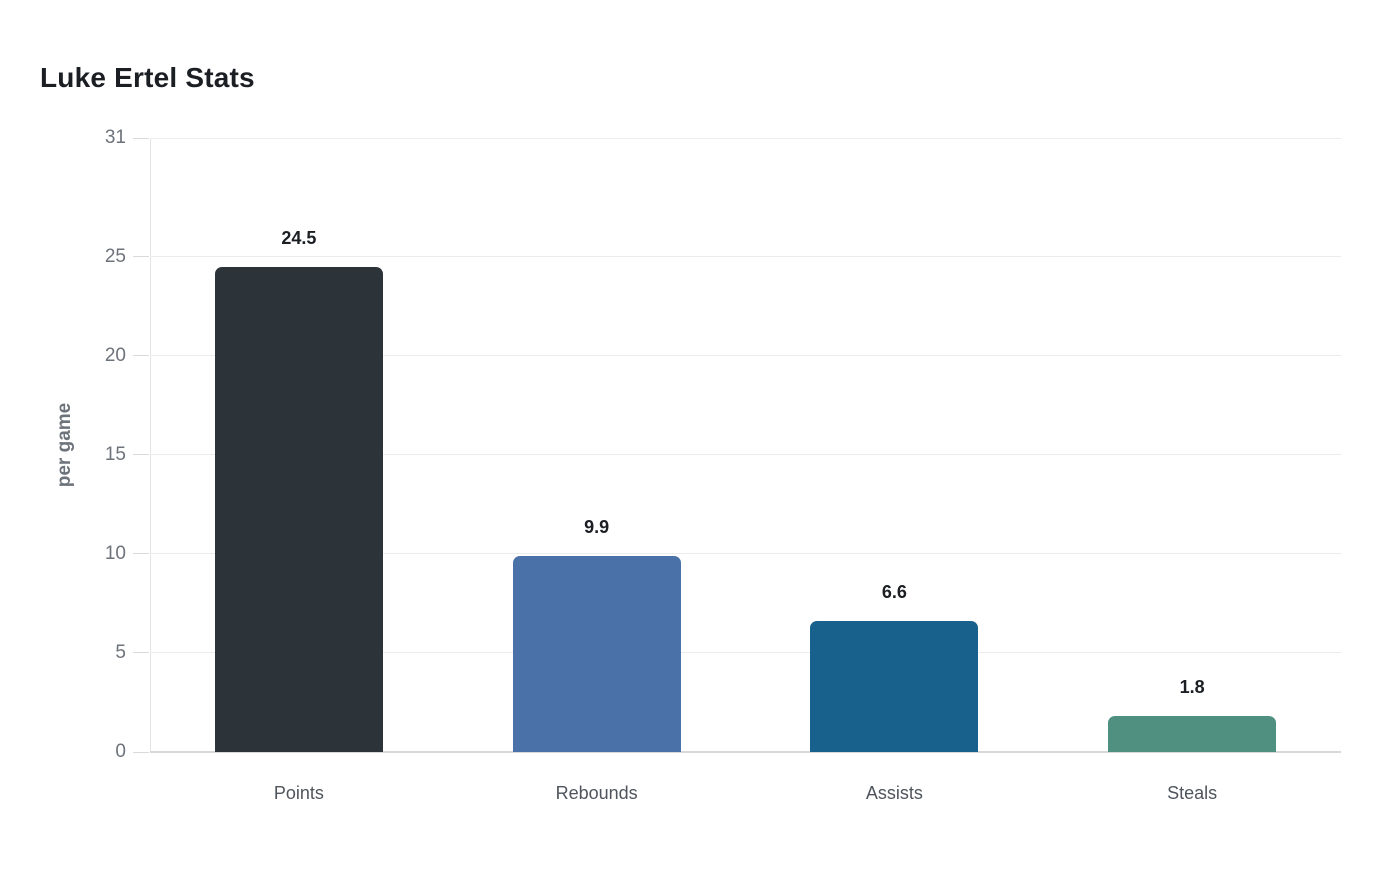 The height and width of the screenshot is (880, 1400). Describe the element at coordinates (299, 237) in the screenshot. I see `bar-value-label: 24.5` at that location.